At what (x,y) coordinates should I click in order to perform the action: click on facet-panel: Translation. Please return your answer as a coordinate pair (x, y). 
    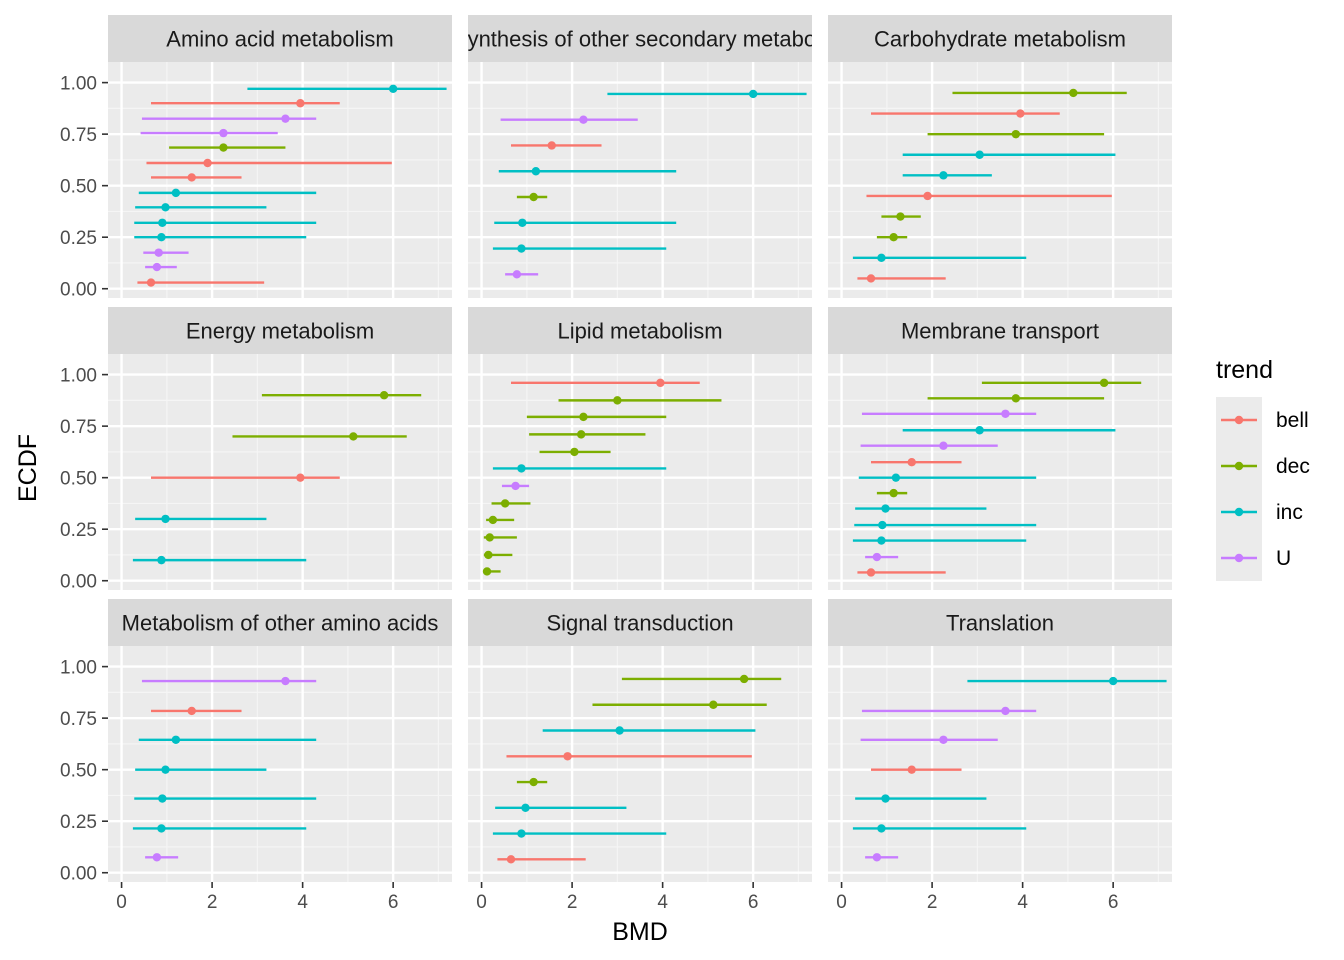
    Looking at the image, I should click on (1000, 740).